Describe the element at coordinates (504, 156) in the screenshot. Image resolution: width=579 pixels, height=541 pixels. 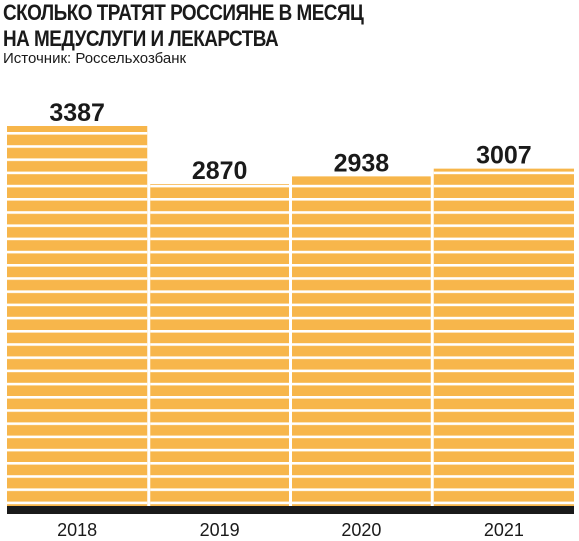
I see `data-label-2021: 3007` at that location.